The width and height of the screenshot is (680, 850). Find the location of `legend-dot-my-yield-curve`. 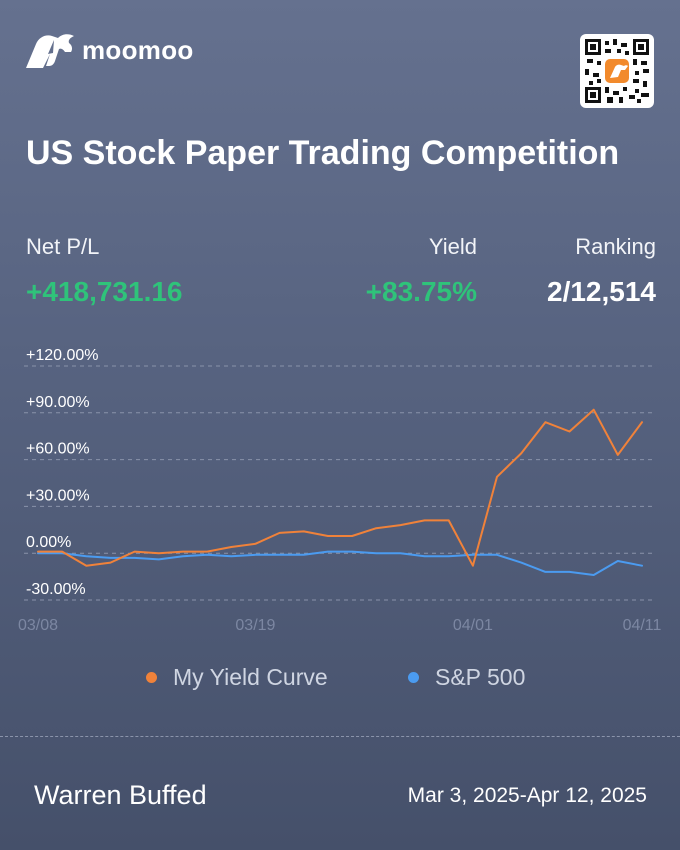

legend-dot-my-yield-curve is located at coordinates (151, 677).